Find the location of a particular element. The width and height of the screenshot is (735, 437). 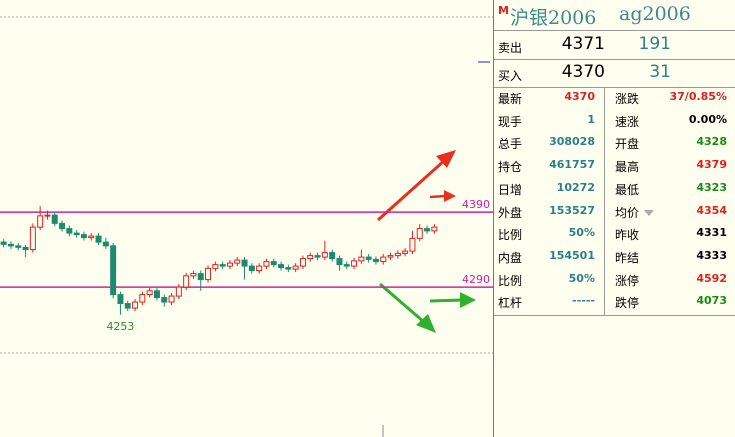

field-value: 308028 is located at coordinates (572, 142).